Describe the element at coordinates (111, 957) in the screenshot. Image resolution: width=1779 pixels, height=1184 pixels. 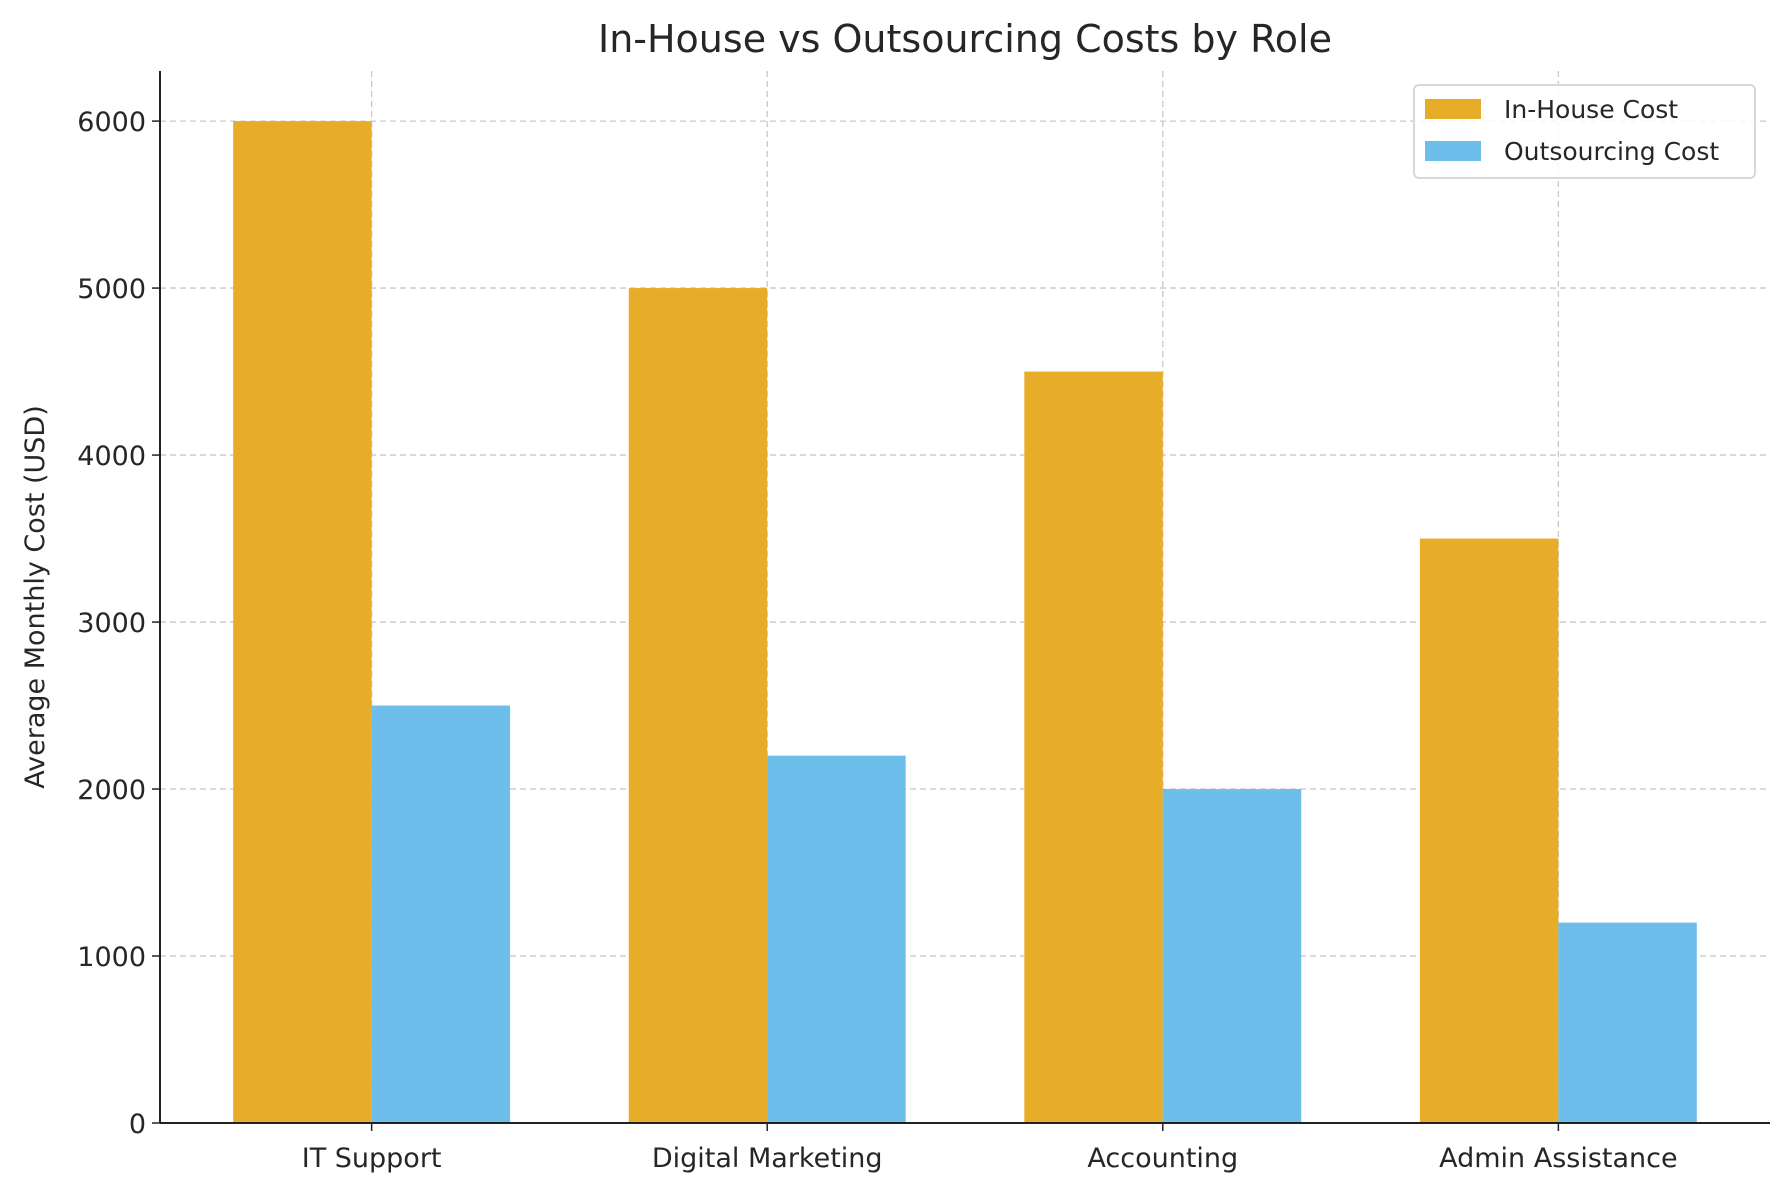
I see `y-tick-label: 1000` at that location.